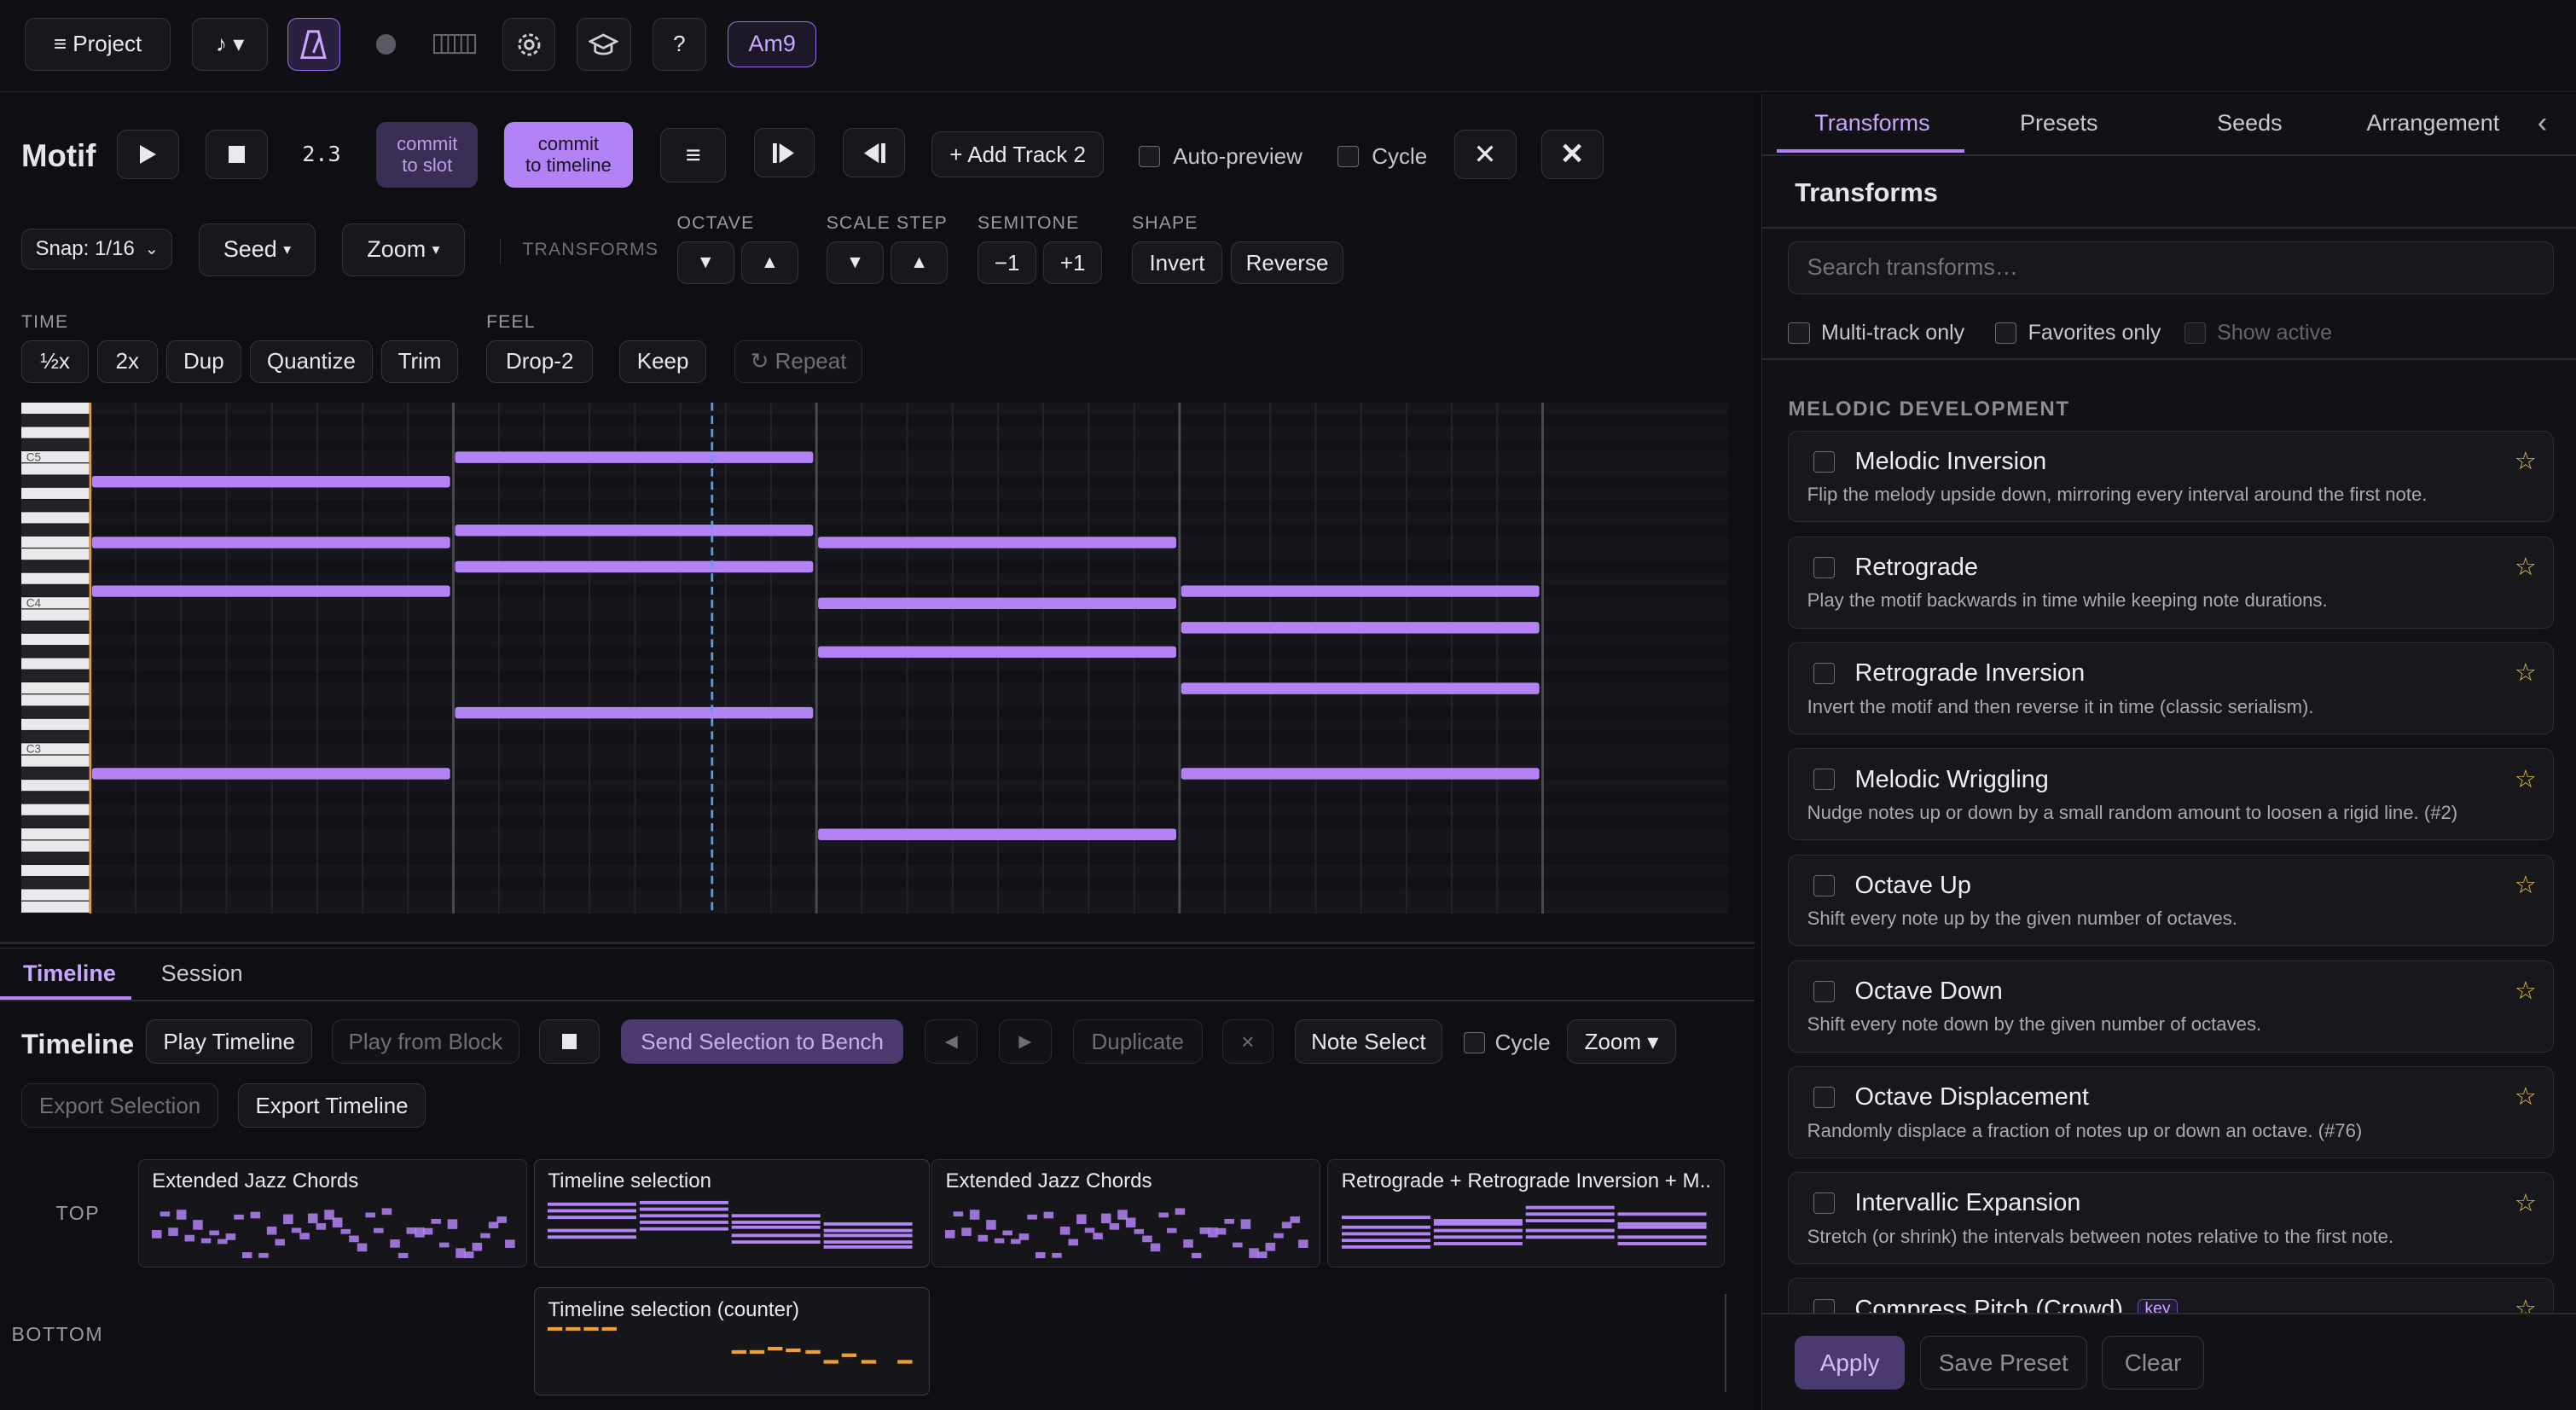 The width and height of the screenshot is (2576, 1410). What do you see at coordinates (1220, 156) in the screenshot?
I see `auto-preview-toggle: Auto-preview` at bounding box center [1220, 156].